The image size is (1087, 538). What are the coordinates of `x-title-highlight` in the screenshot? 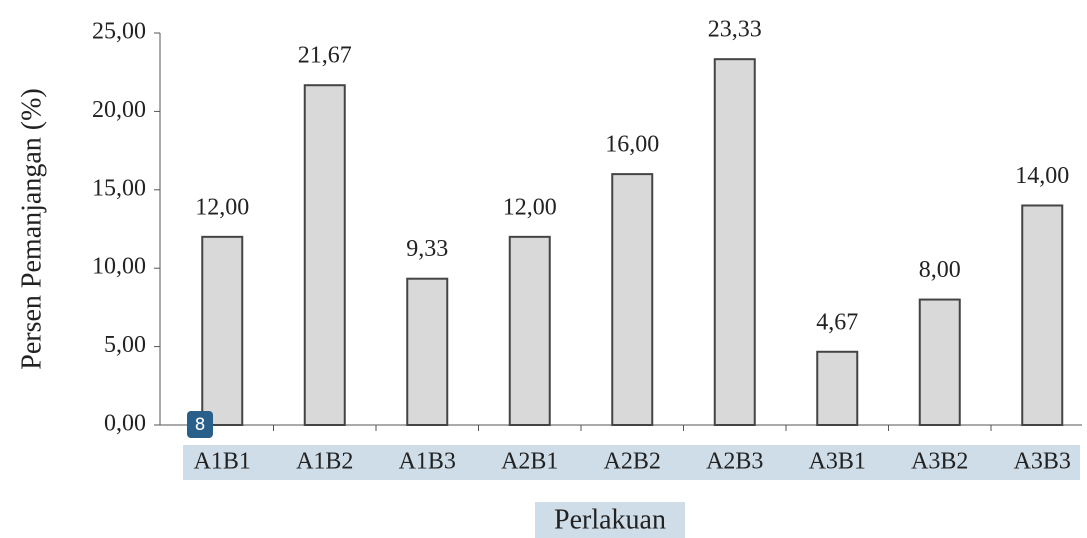 It's located at (610, 520).